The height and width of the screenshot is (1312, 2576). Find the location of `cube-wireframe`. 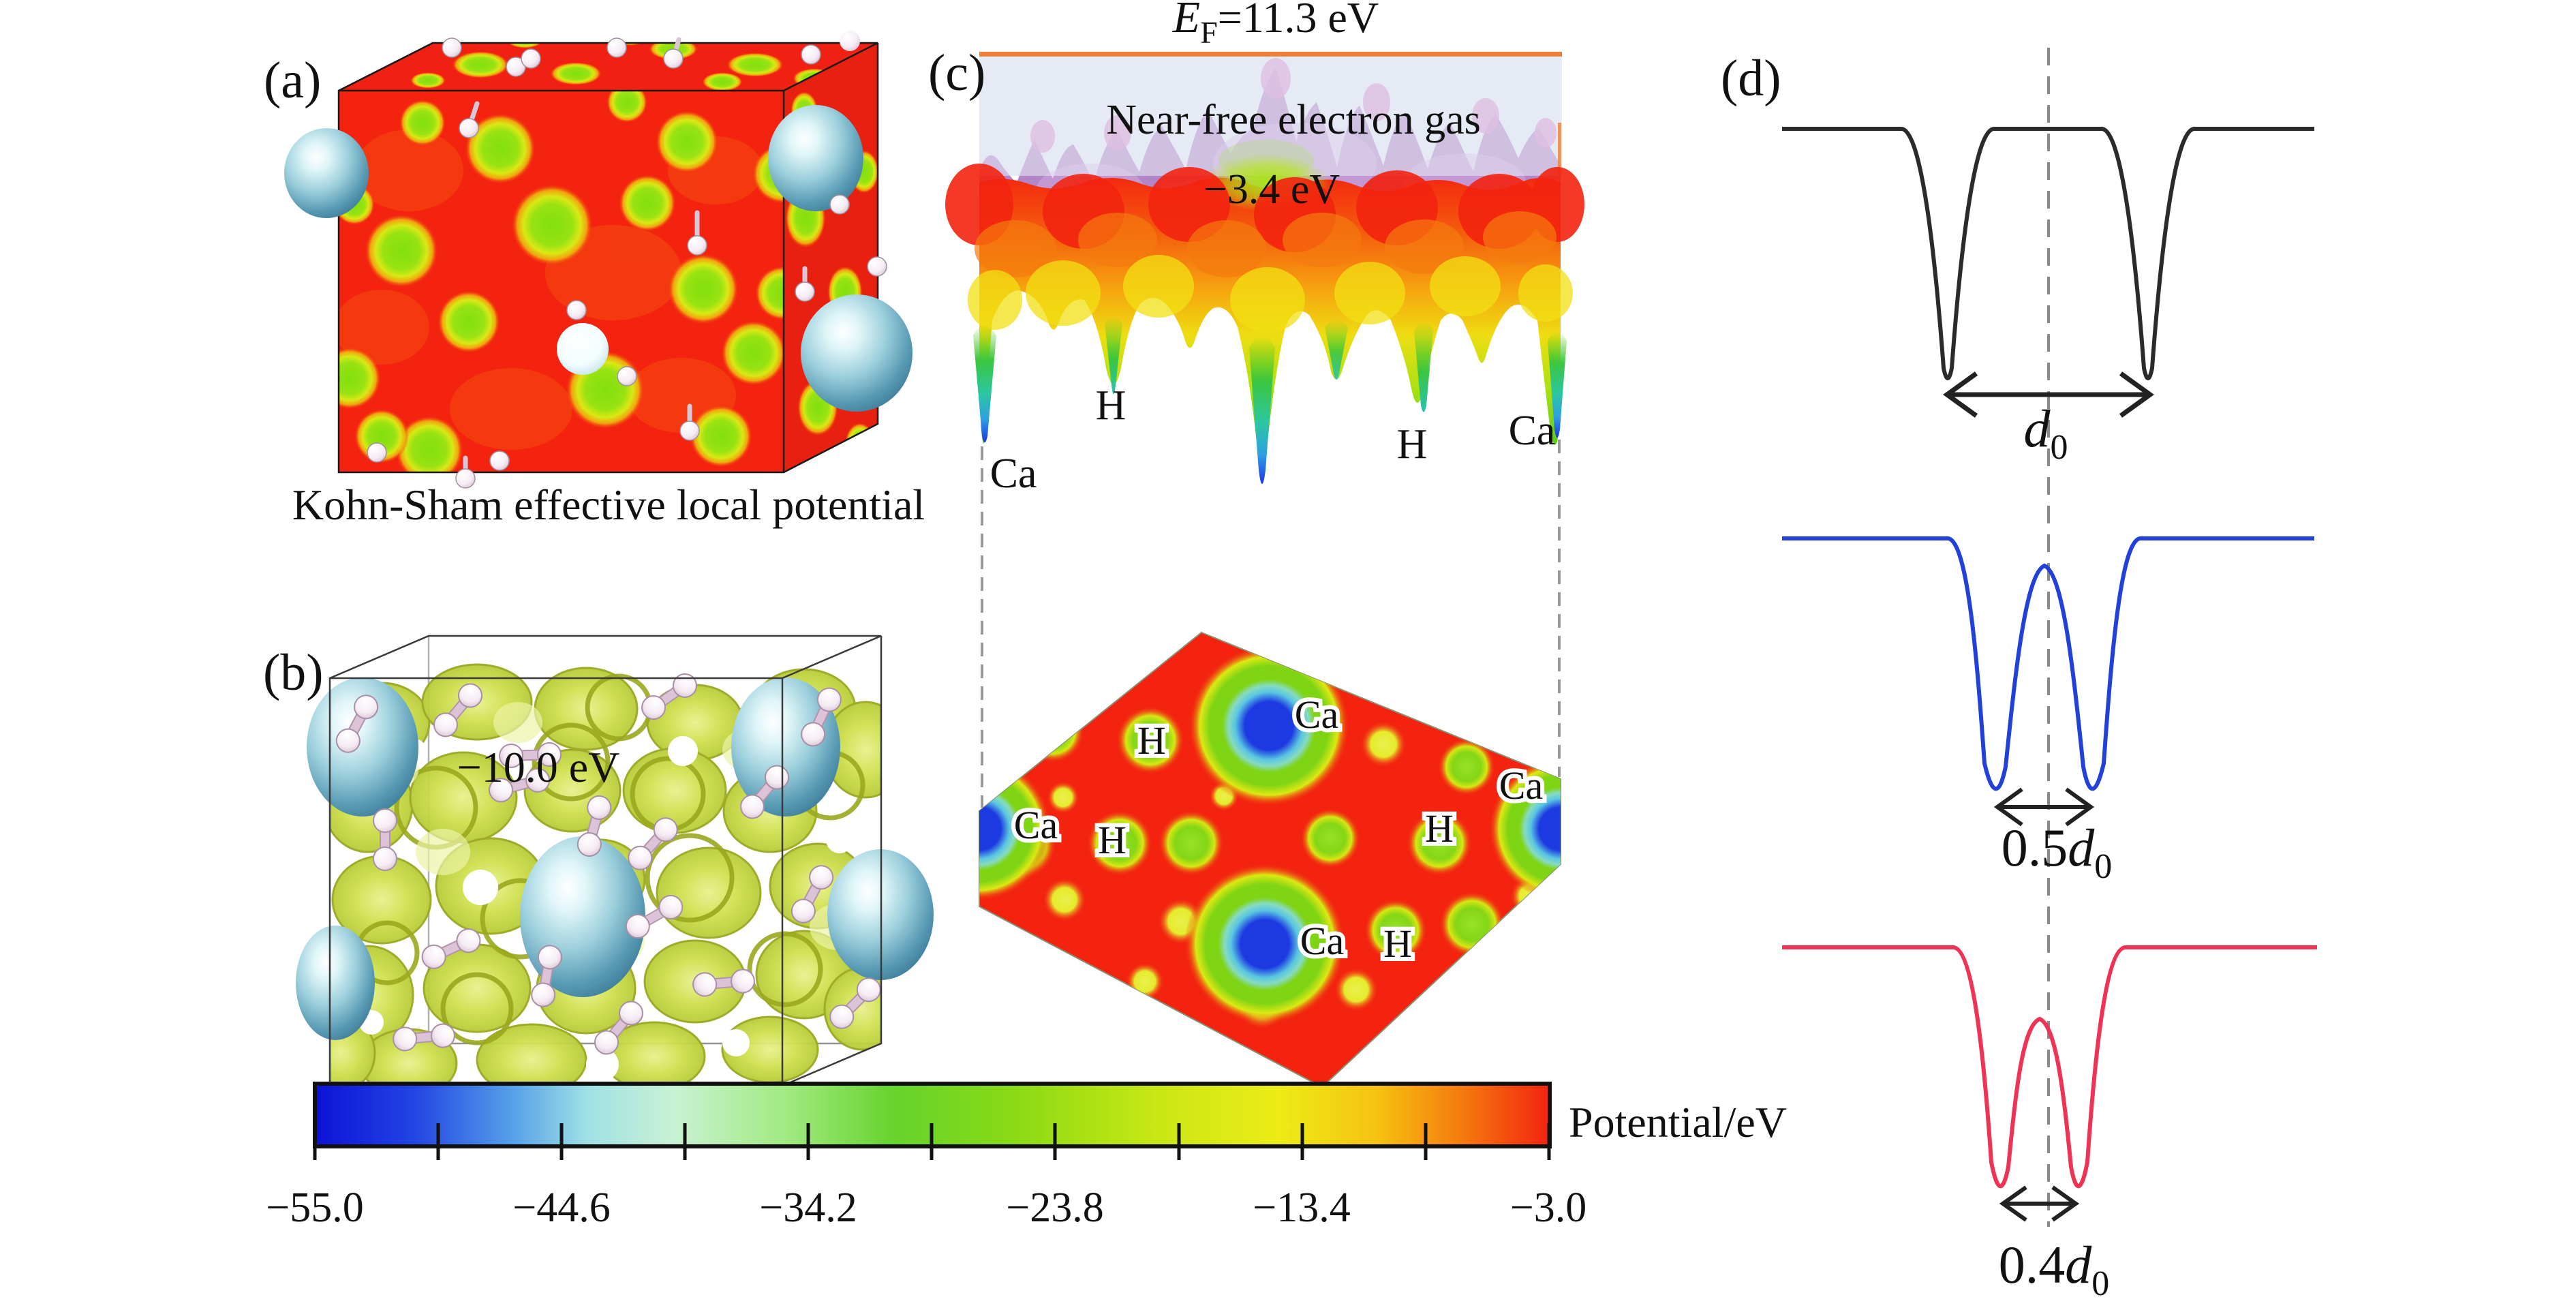

cube-wireframe is located at coordinates (608, 258).